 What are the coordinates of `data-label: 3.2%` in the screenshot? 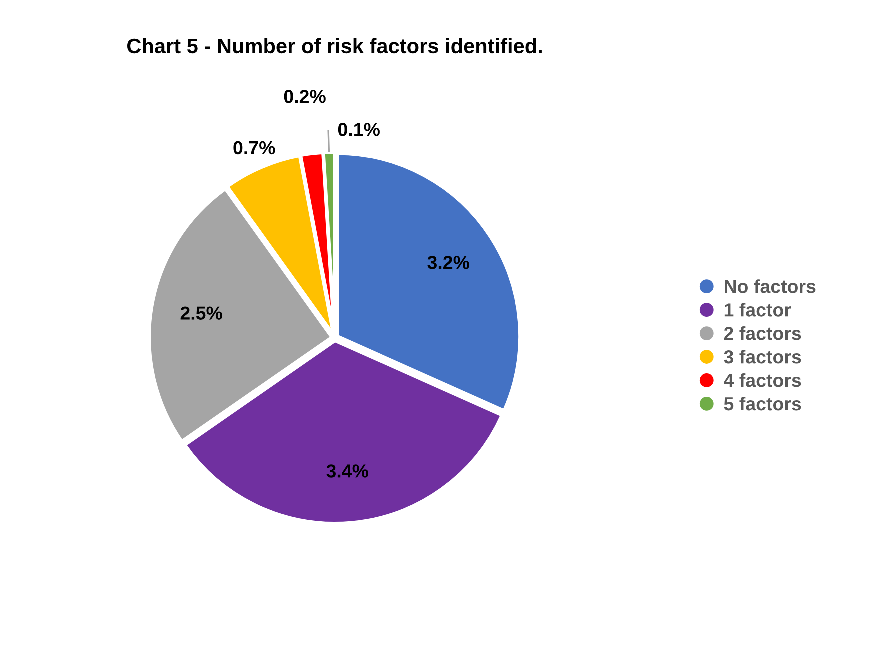 It's located at (449, 263).